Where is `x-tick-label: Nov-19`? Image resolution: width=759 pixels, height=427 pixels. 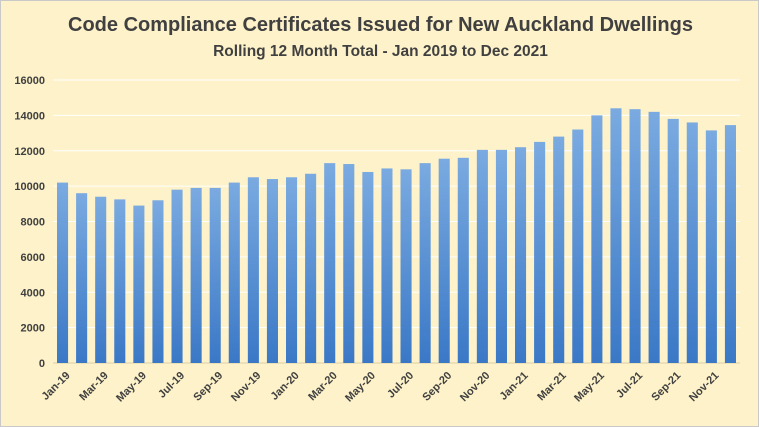
x-tick-label: Nov-19 is located at coordinates (246, 387).